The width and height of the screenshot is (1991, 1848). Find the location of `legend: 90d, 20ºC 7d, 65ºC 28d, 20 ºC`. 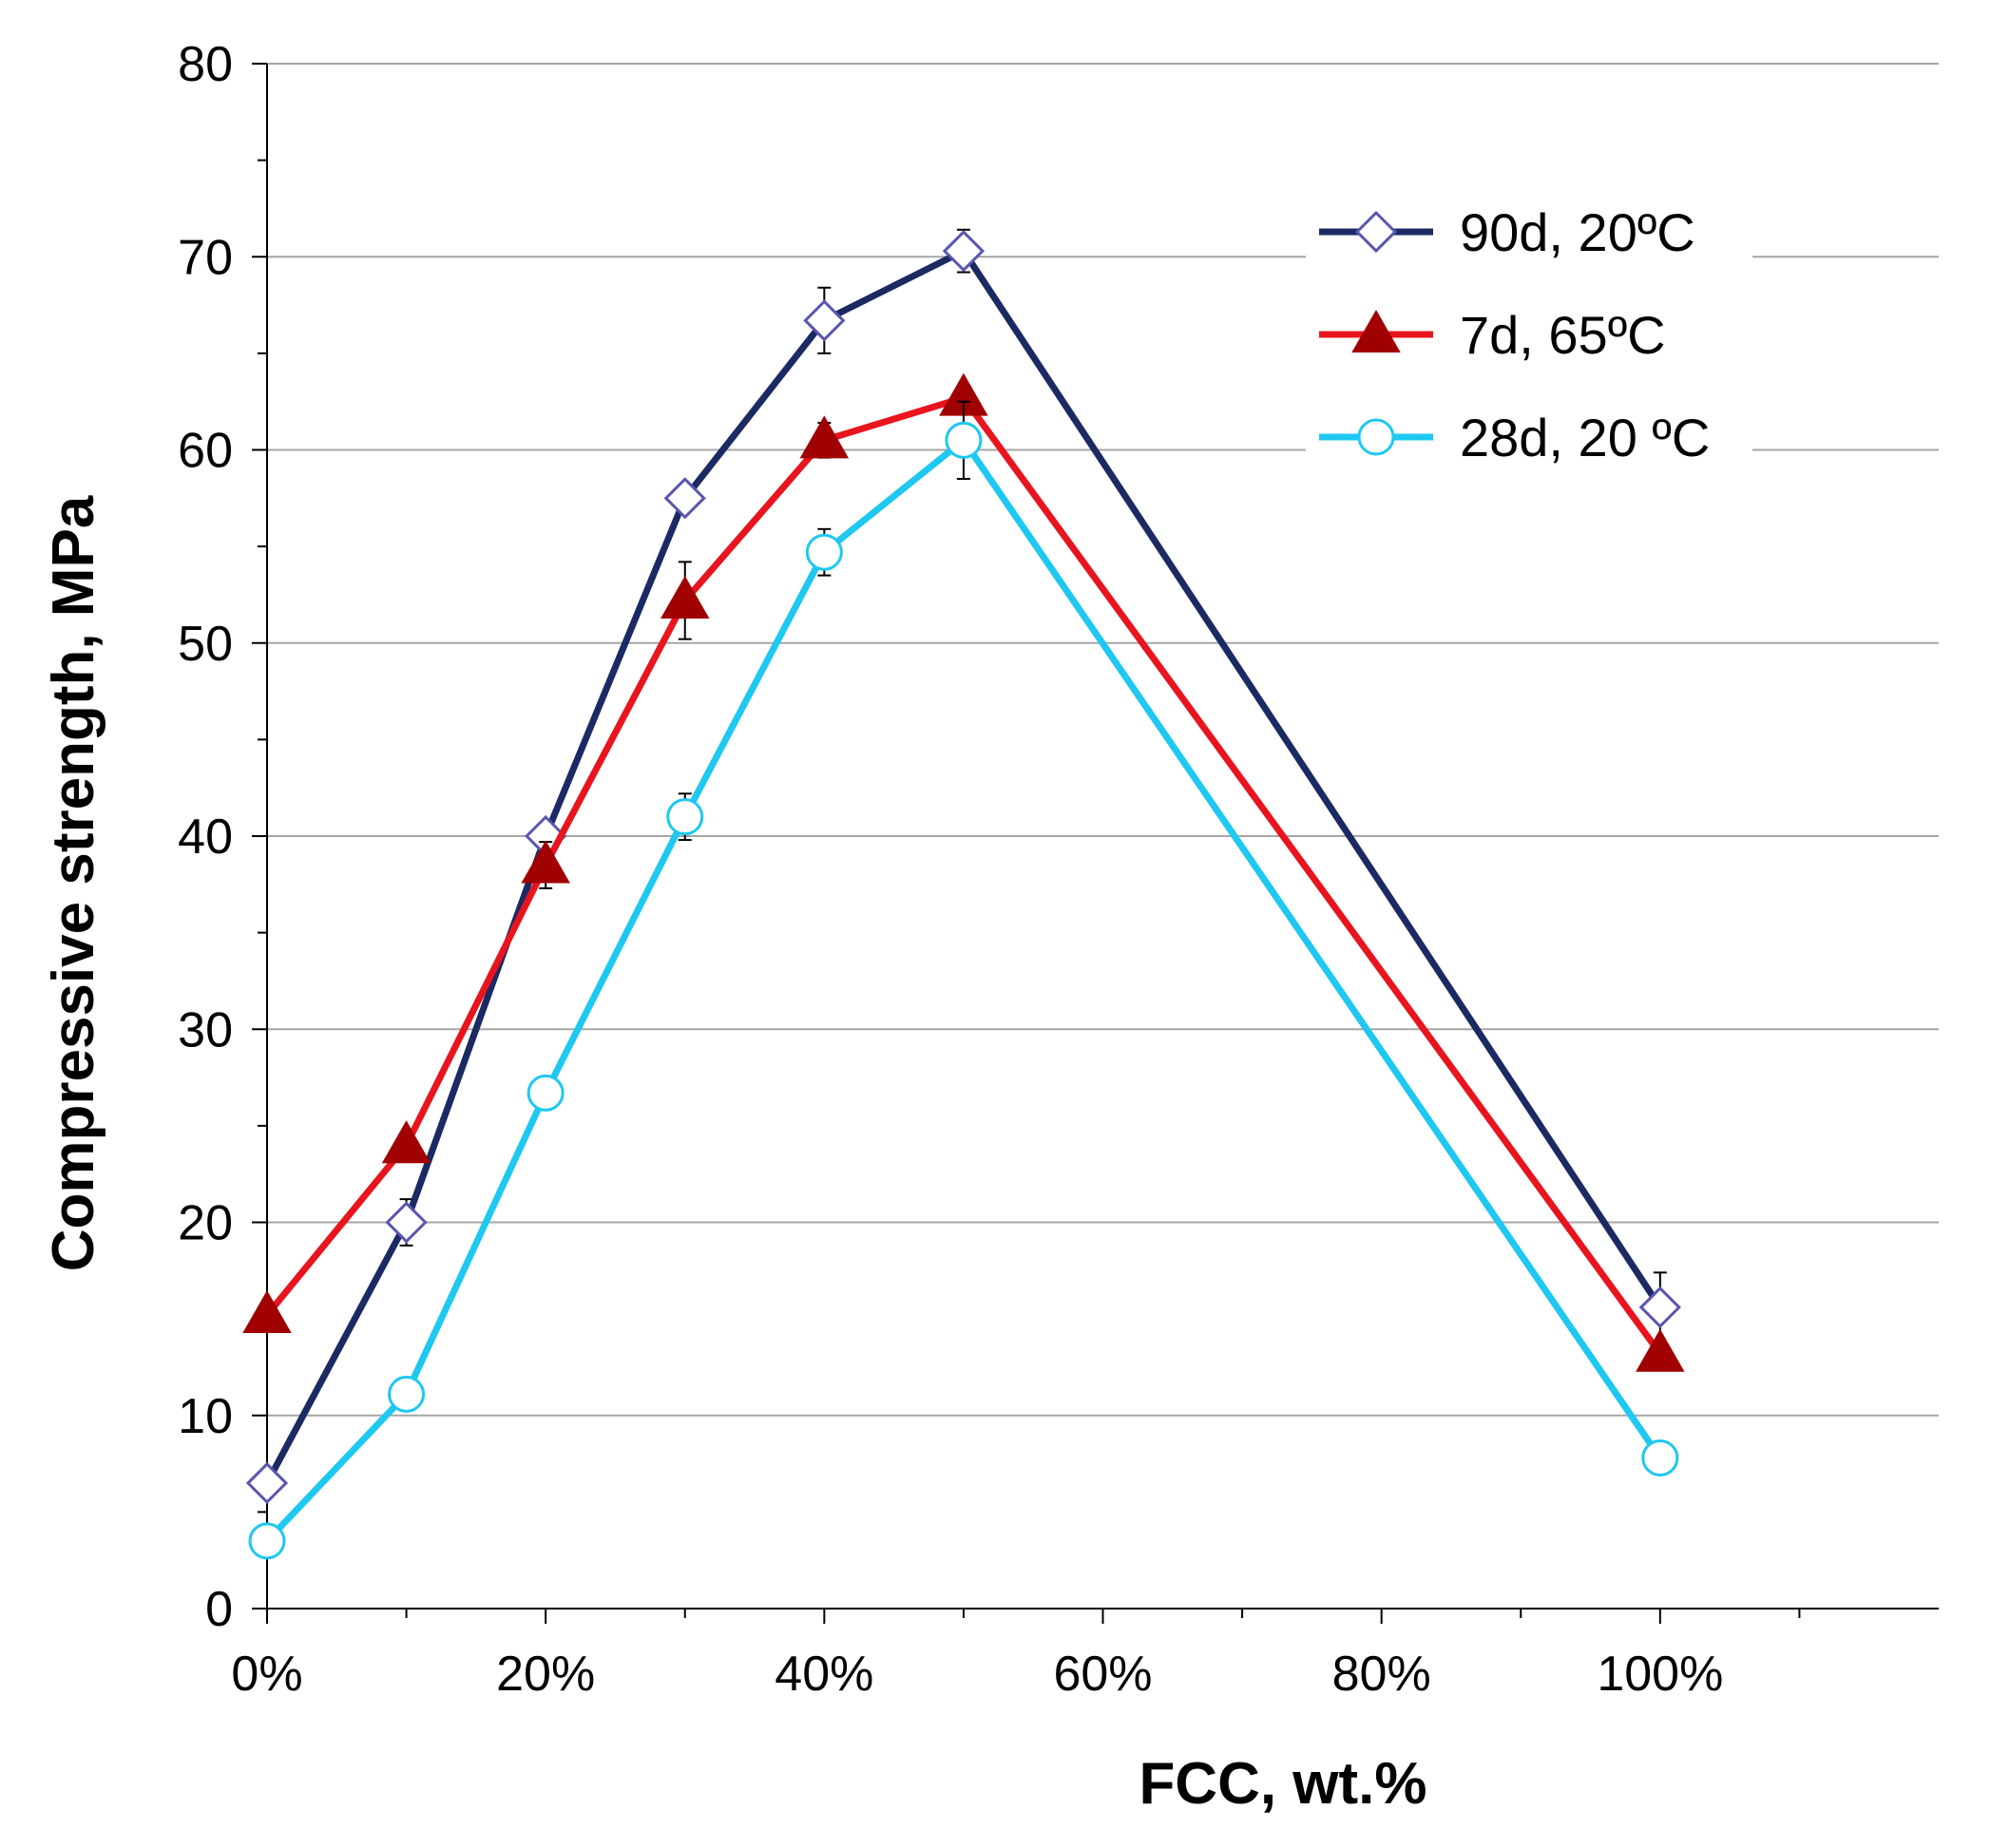

legend: 90d, 20ºC 7d, 65ºC 28d, 20 ºC is located at coordinates (1529, 335).